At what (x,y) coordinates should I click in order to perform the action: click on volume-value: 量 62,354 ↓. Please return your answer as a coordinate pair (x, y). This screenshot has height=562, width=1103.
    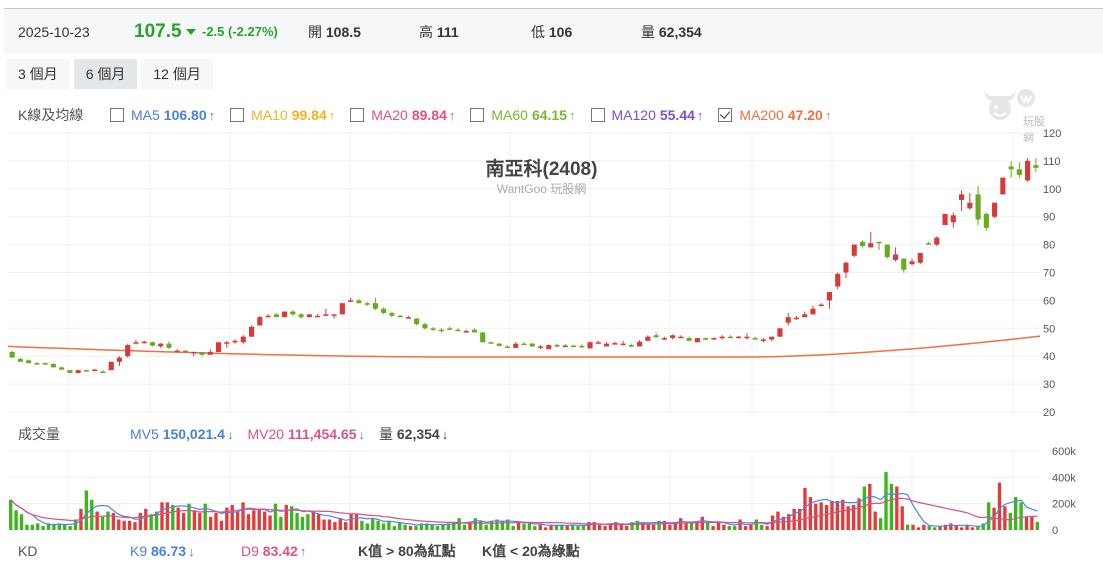
    Looking at the image, I should click on (413, 434).